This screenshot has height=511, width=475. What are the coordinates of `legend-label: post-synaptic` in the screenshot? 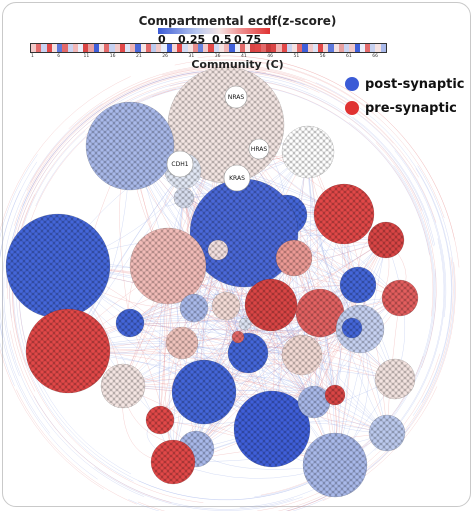 It's located at (415, 84).